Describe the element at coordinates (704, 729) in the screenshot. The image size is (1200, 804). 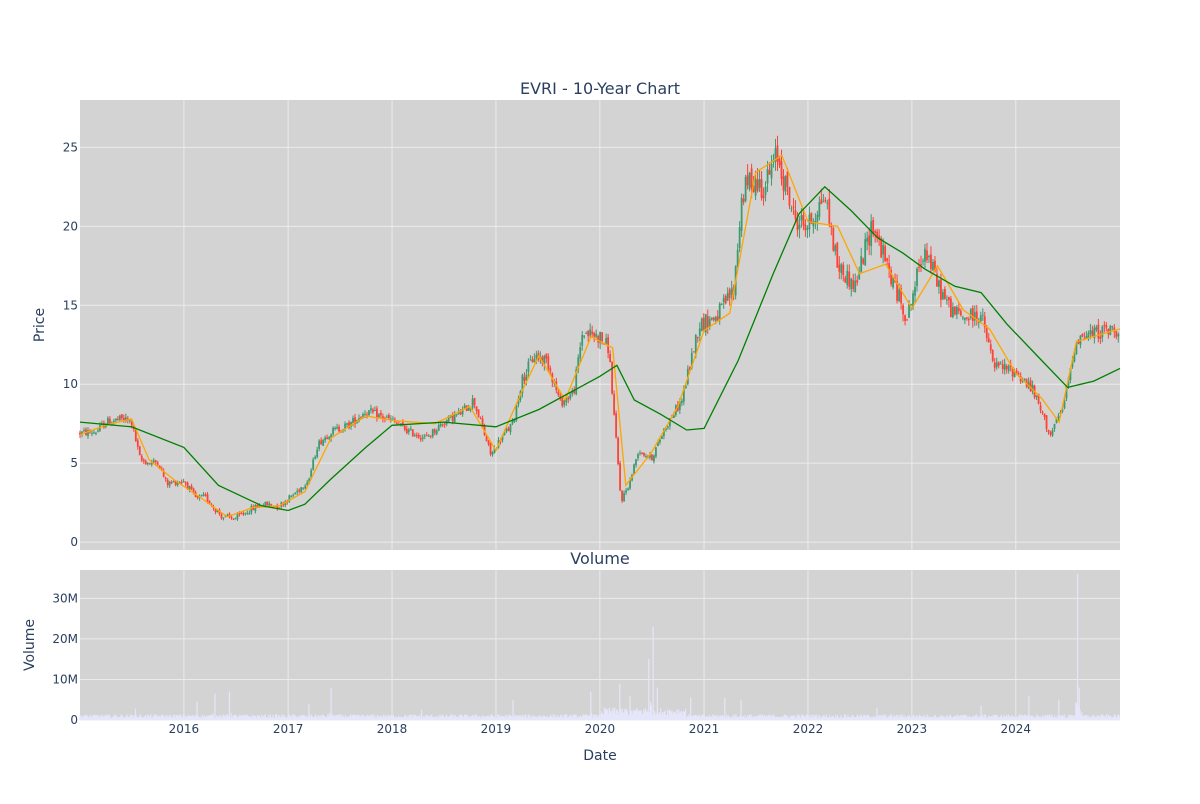
I see `x-tick-label: 2021` at that location.